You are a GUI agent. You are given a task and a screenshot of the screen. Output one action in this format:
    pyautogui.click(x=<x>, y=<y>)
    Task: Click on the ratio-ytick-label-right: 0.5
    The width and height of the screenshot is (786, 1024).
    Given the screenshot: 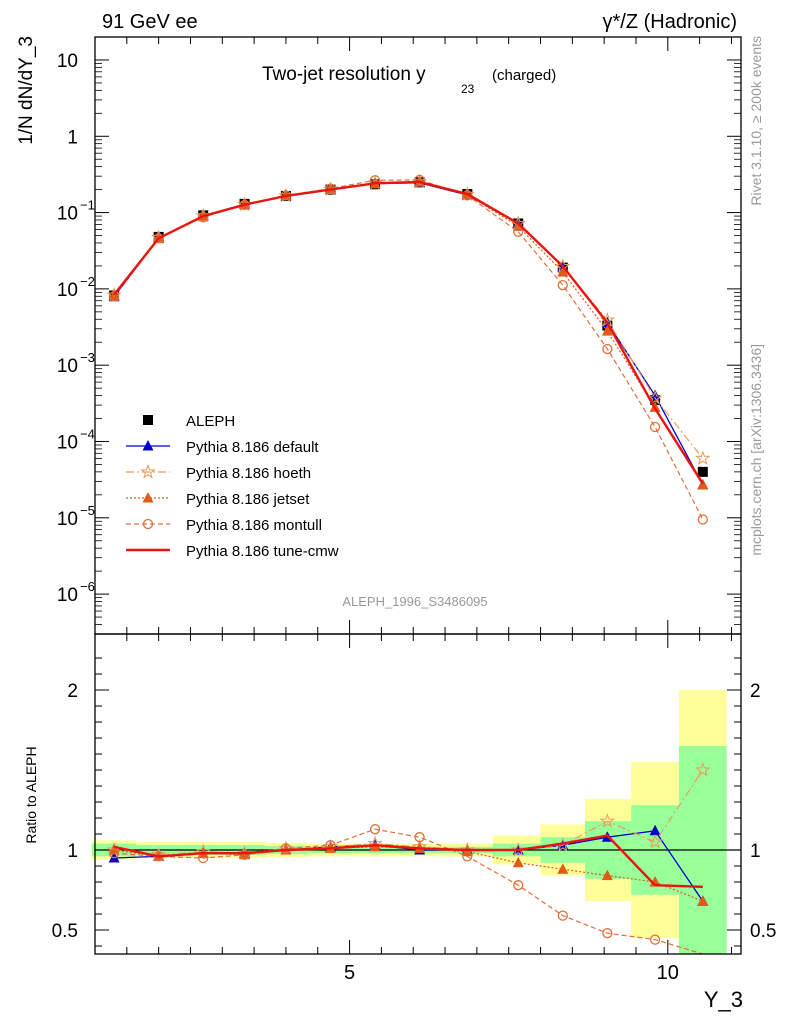 What is the action you would take?
    pyautogui.click(x=763, y=931)
    